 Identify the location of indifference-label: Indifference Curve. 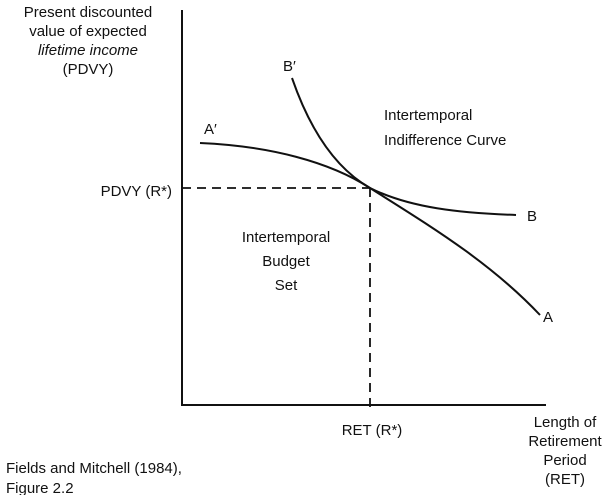
(445, 140).